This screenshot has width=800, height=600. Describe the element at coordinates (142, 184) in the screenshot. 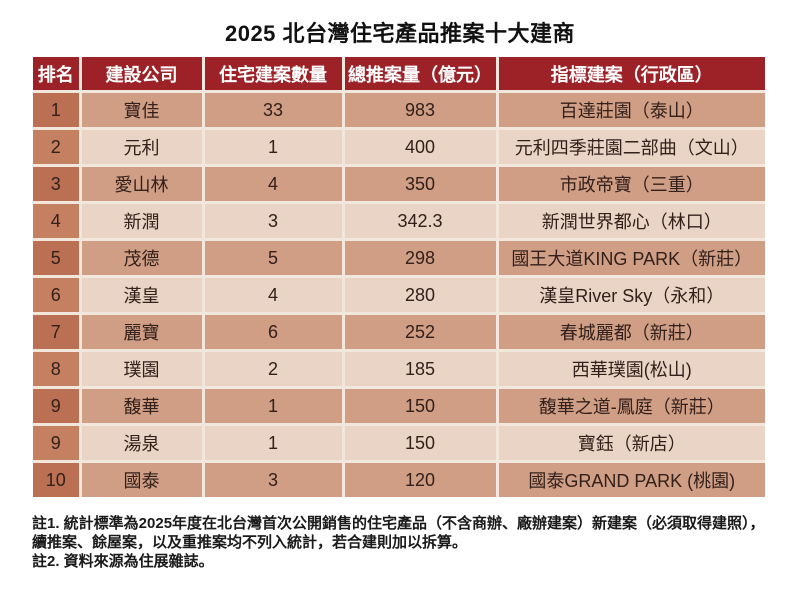

I see `company-cell: 愛山林` at that location.